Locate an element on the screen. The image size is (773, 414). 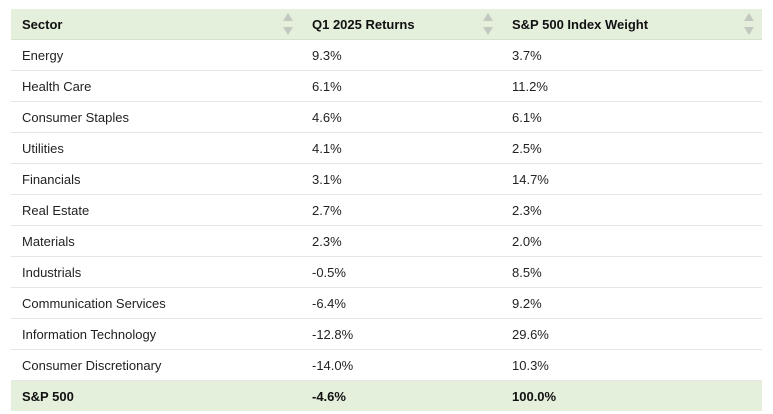
table-row: Consumer Discretionary -14.0% 10.3% is located at coordinates (386, 365).